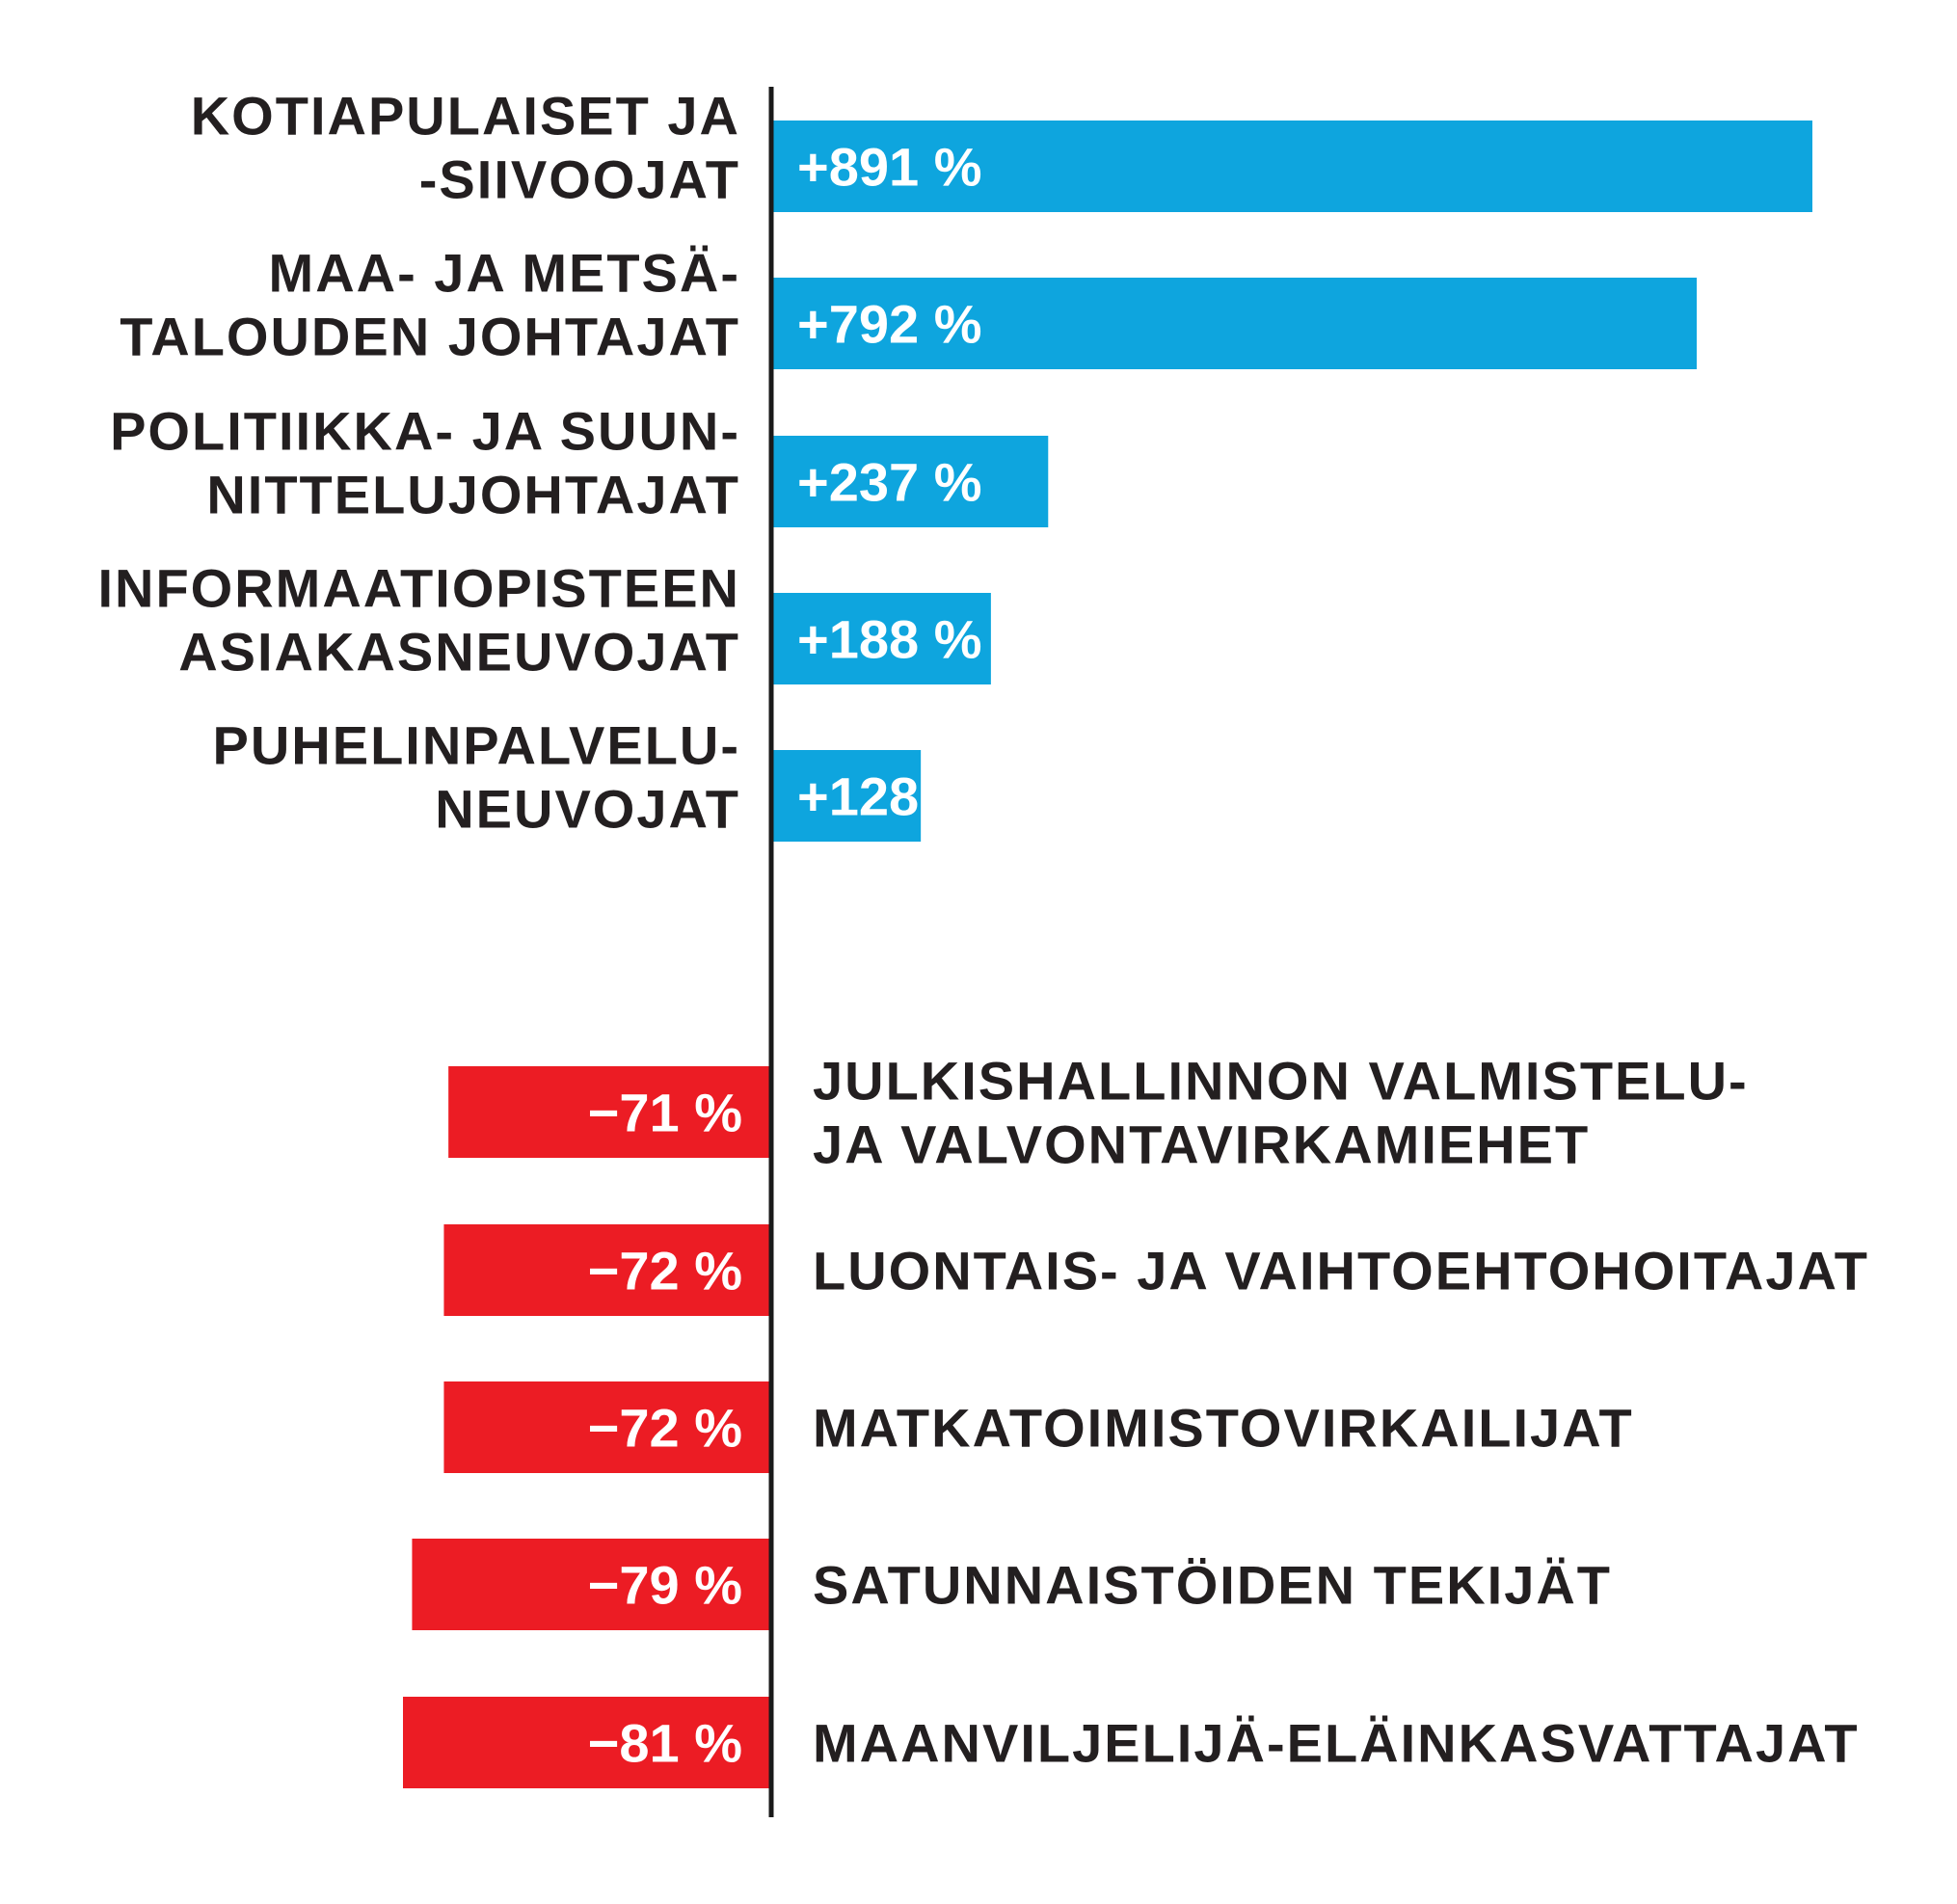 This screenshot has width=1957, height=1904. I want to click on increase-bar-group: +792 % MAA- JA METSÄ-TALOUDEN JOHTAJAT, so click(908, 306).